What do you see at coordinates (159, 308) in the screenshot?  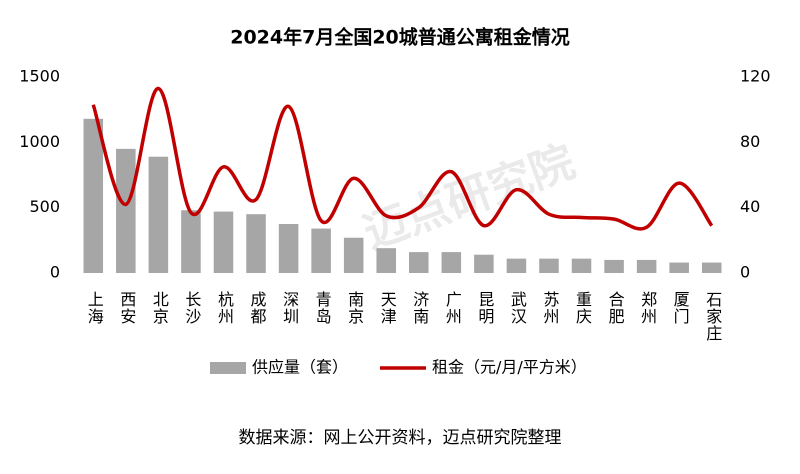 I see `x-tick-label: 北京` at bounding box center [159, 308].